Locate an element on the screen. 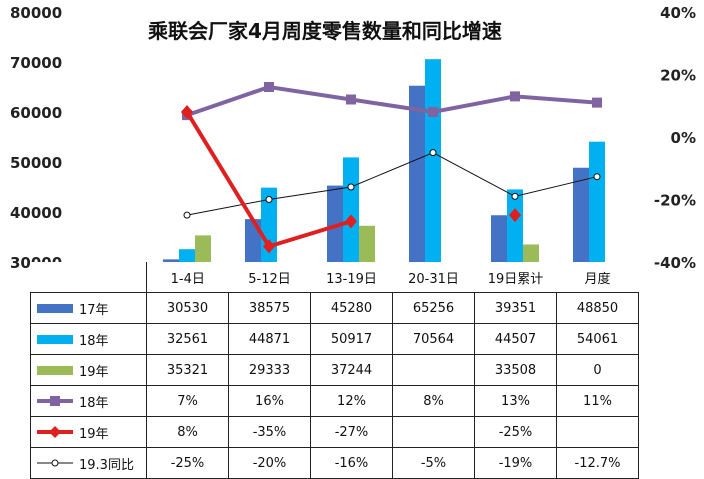 The image size is (704, 479). legend-entry-19-growth: 19年 is located at coordinates (88, 432).